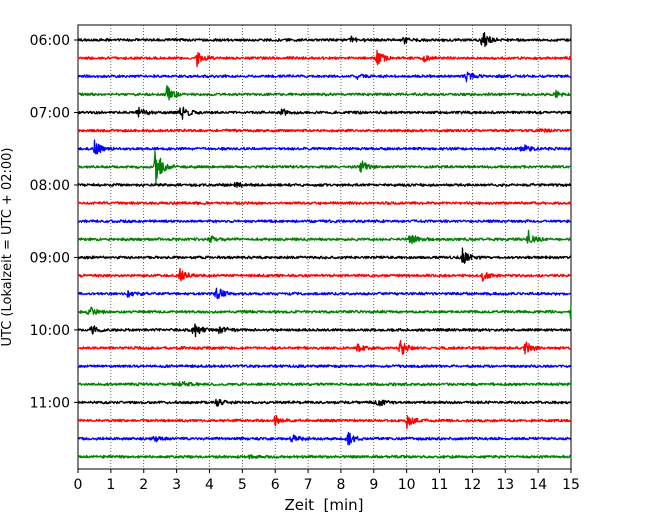 Image resolution: width=650 pixels, height=520 pixels. Describe the element at coordinates (7, 247) in the screenshot. I see `y-axis-label: UTC (Lokalzeit = UTC + 02:00)` at that location.